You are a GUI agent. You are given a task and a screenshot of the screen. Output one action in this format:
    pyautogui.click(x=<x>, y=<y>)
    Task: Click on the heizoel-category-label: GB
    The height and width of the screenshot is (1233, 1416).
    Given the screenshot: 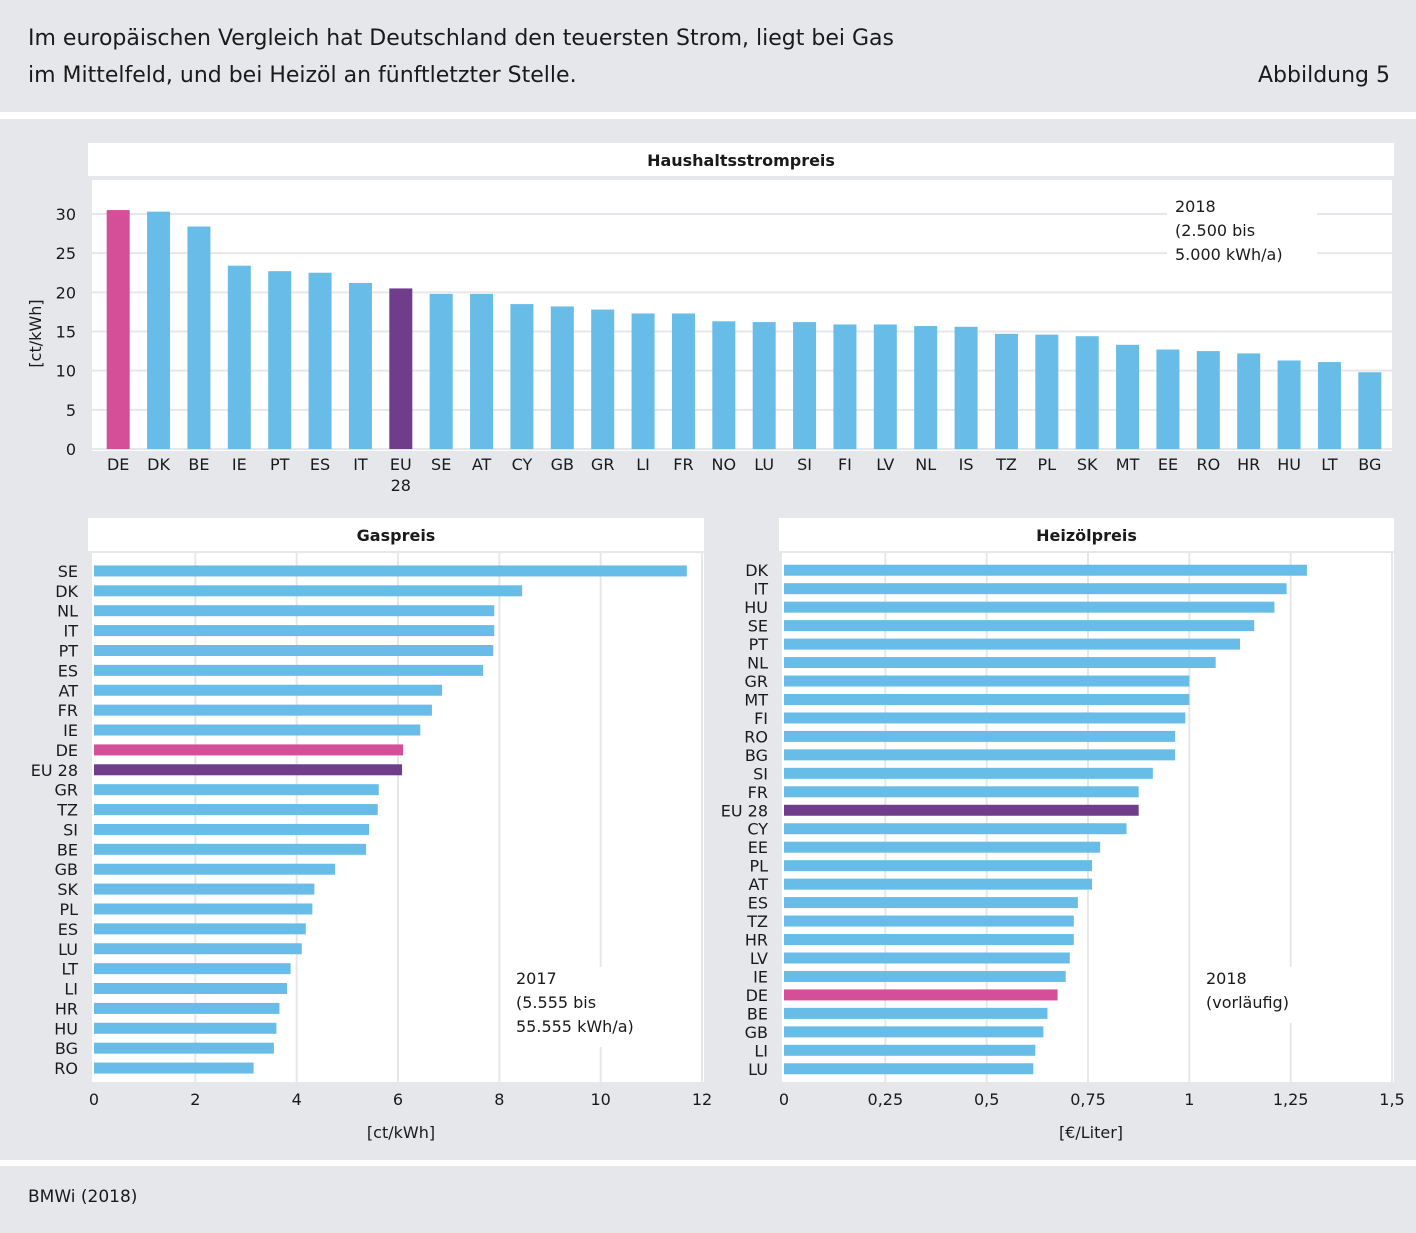 What is the action you would take?
    pyautogui.click(x=756, y=1032)
    